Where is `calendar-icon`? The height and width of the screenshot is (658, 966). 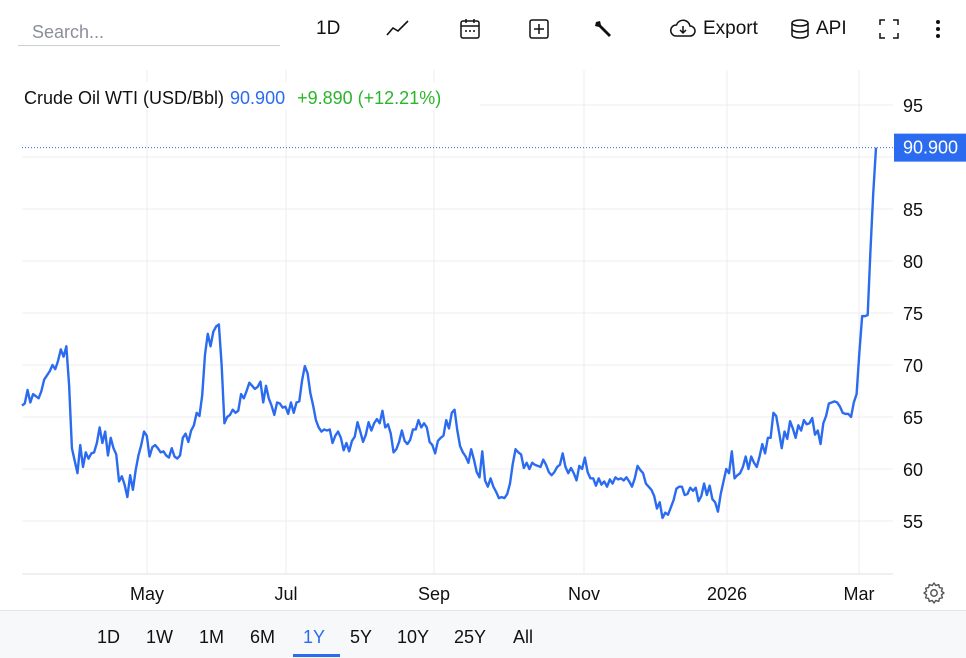
calendar-icon is located at coordinates (470, 29).